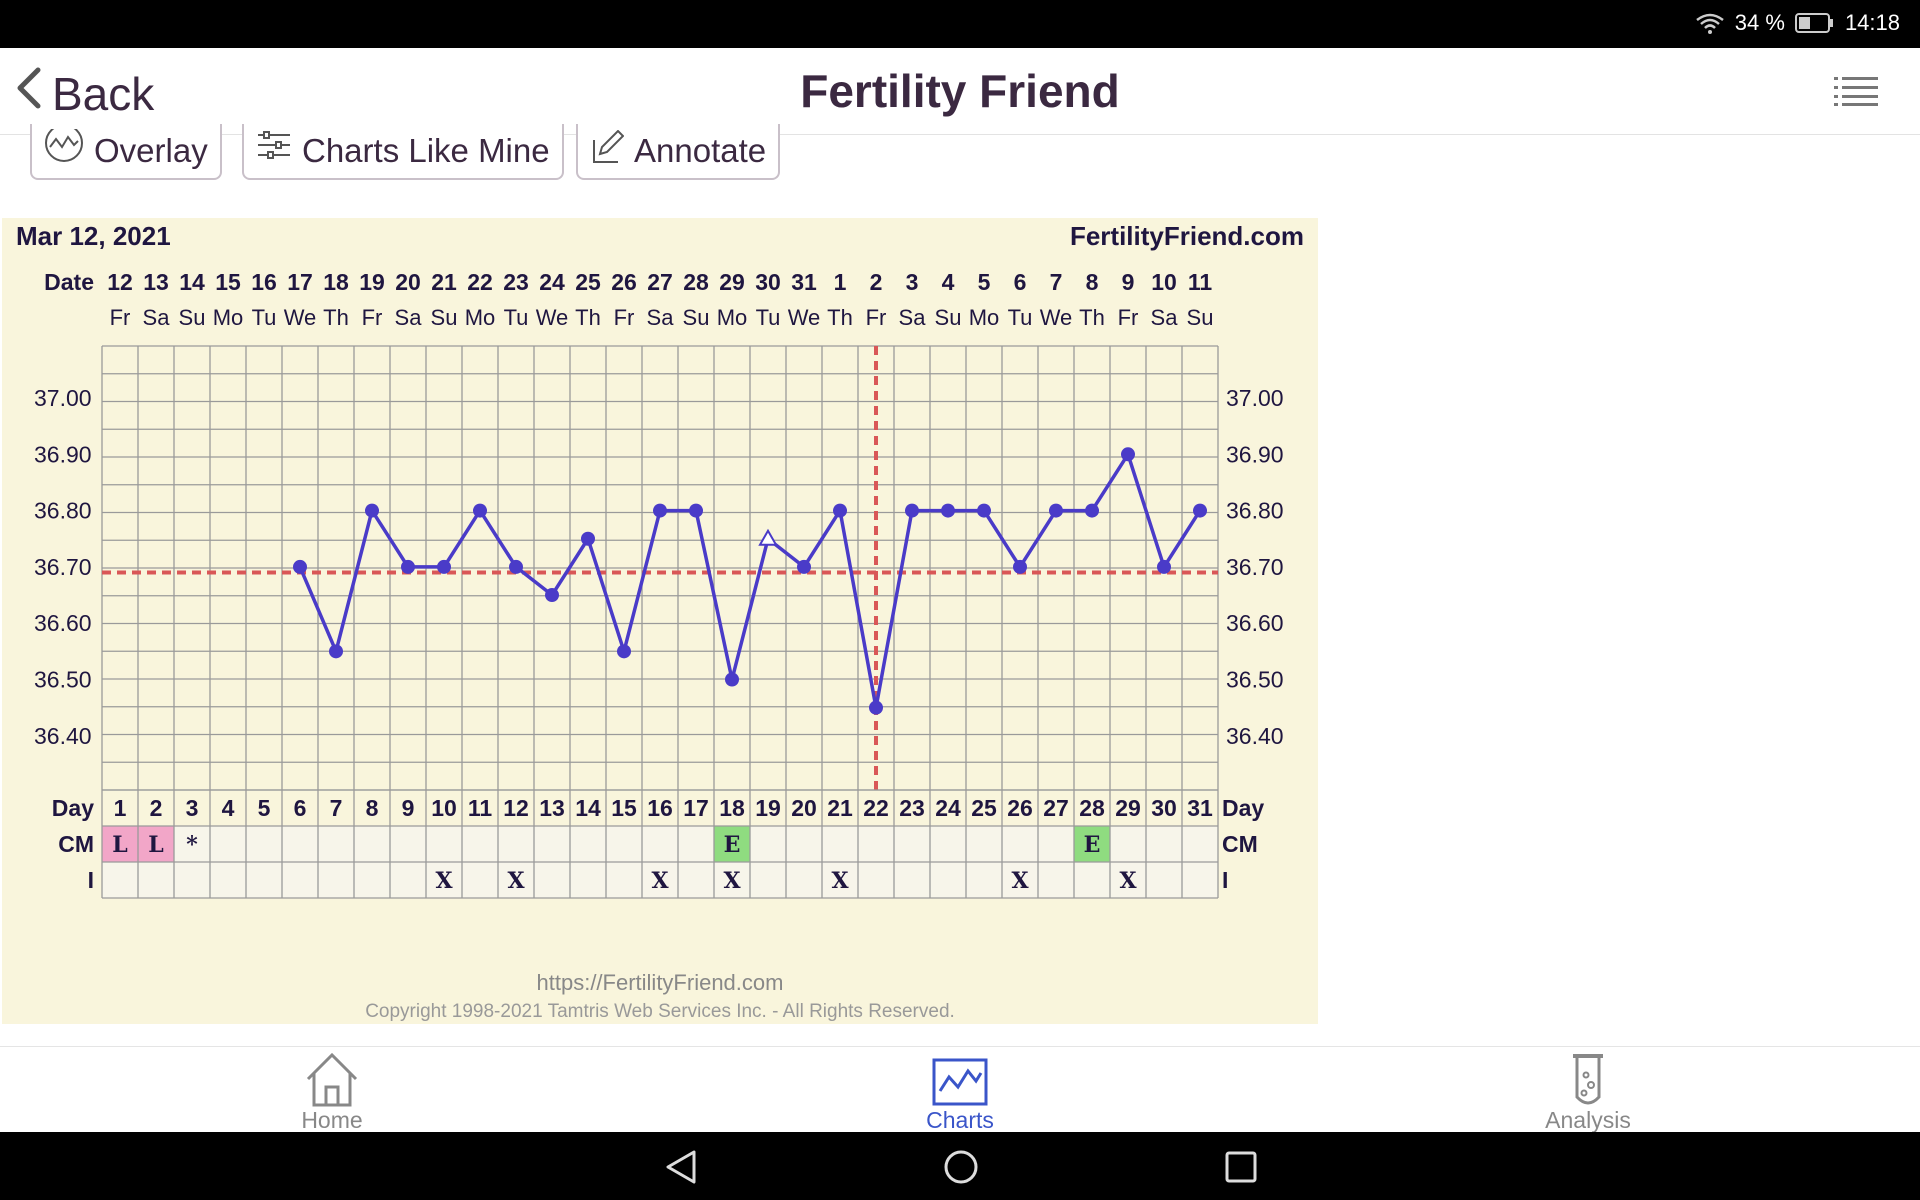  I want to click on status-bar: 34 % 14:18, so click(960, 24).